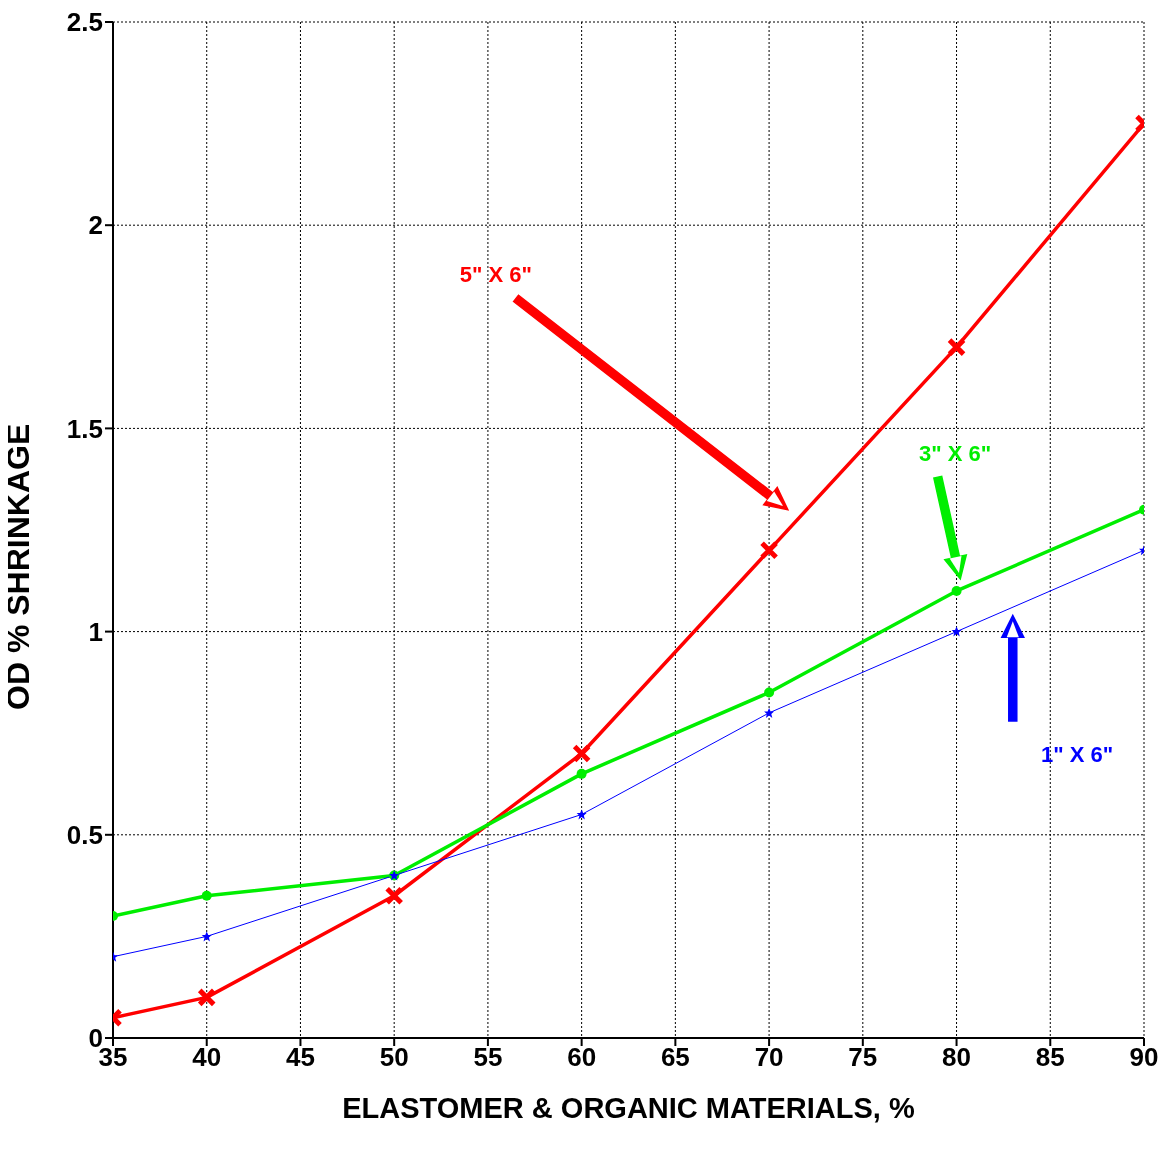  What do you see at coordinates (582, 1057) in the screenshot?
I see `x-tick-label: 60` at bounding box center [582, 1057].